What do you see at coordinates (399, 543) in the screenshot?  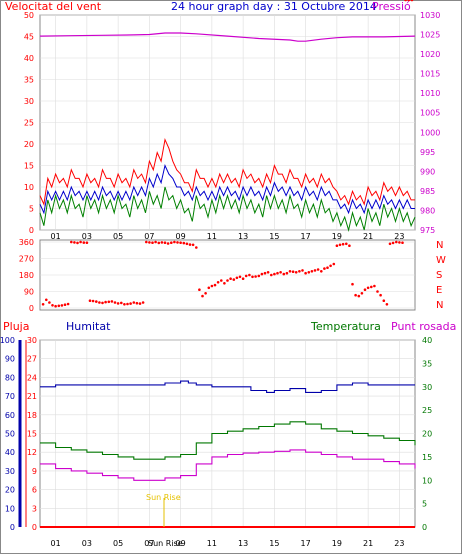 I see `x-tick-label-bottom: 23` at bounding box center [399, 543].